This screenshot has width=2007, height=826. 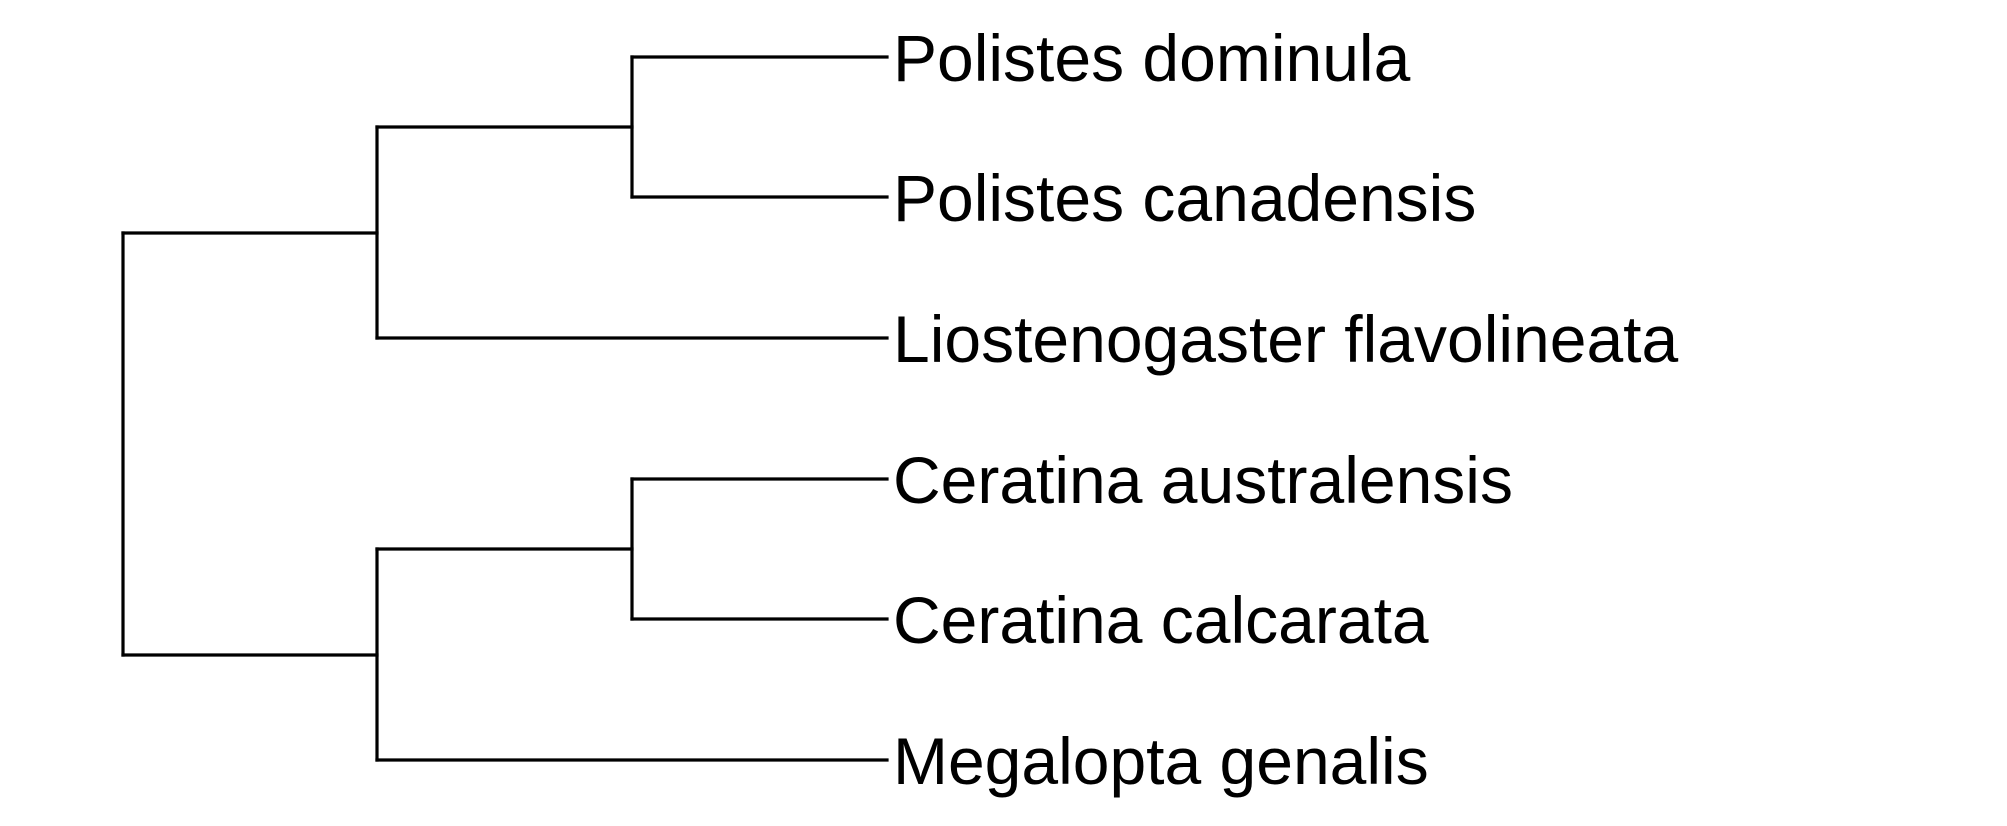 What do you see at coordinates (1152, 58) in the screenshot?
I see `tip-label-polistes-dominula: Polistes dominula` at bounding box center [1152, 58].